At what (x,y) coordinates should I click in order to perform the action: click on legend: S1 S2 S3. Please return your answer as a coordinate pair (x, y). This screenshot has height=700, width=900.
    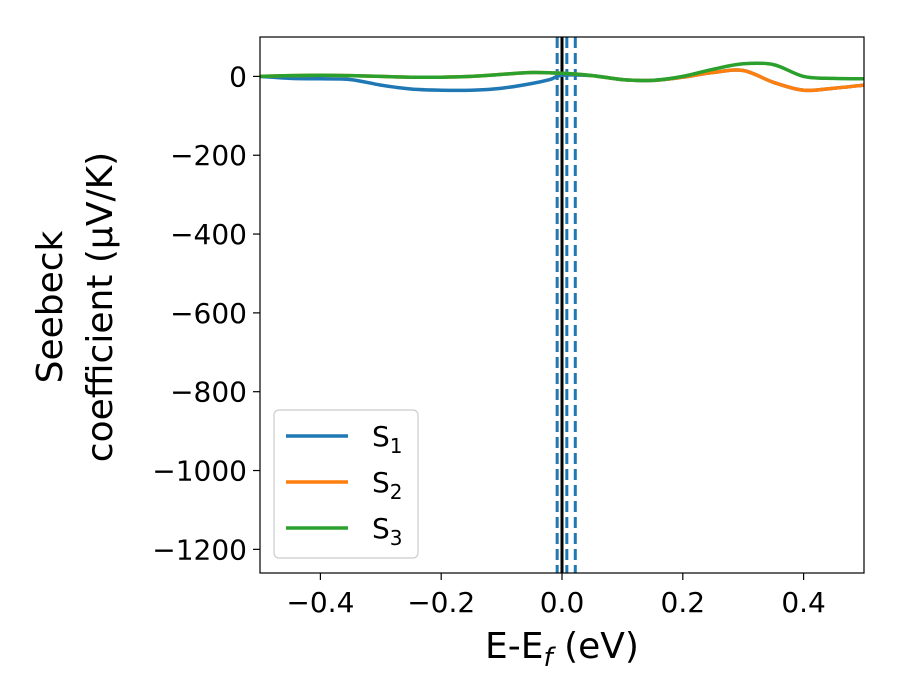
    Looking at the image, I should click on (346, 484).